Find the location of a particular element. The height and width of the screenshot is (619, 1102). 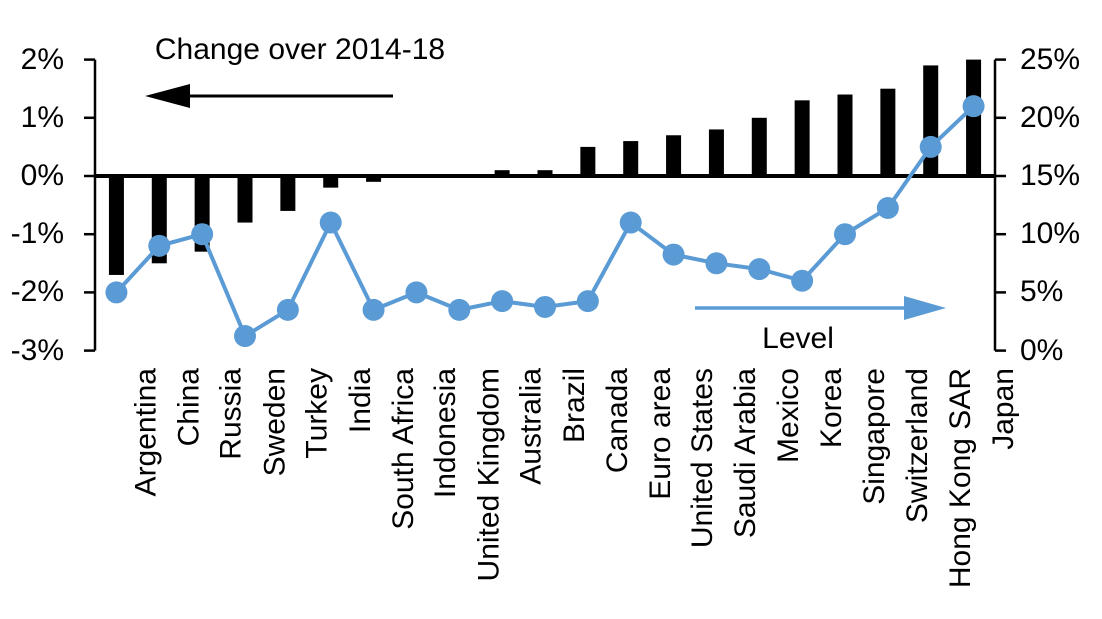

x-axis-label: Brazil is located at coordinates (574, 406).